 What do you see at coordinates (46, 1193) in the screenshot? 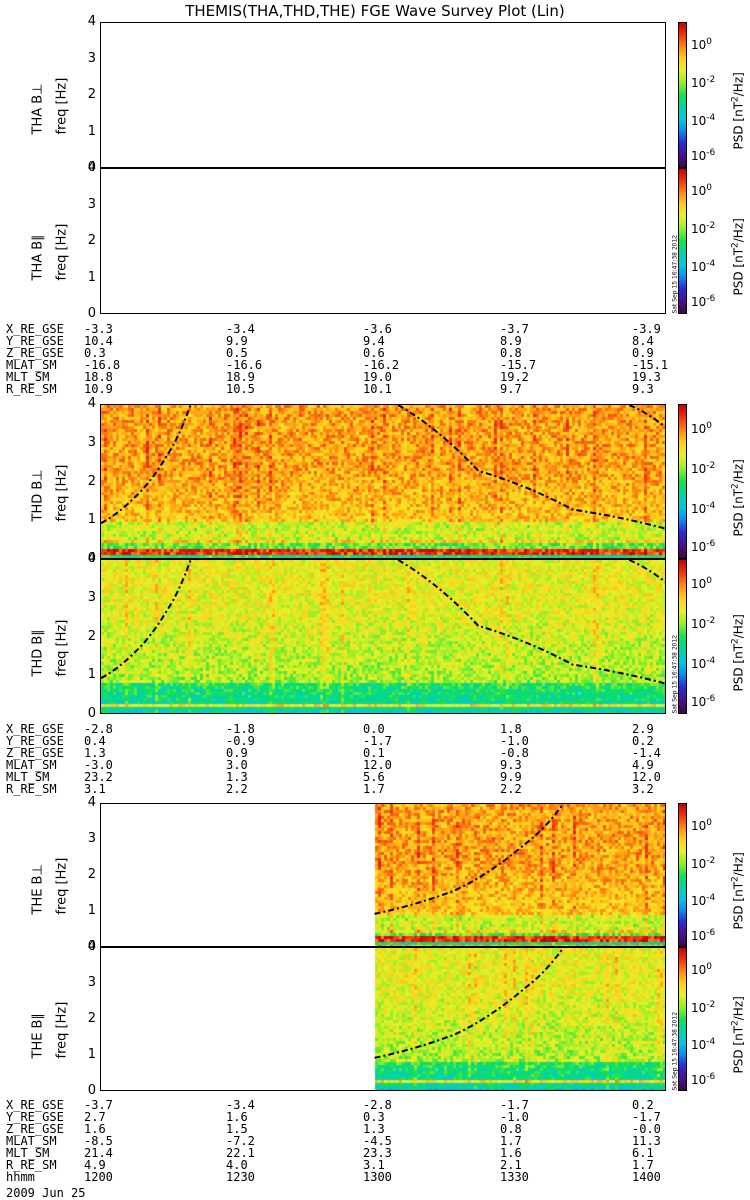
I see `date-label: 2009 Jun 25` at bounding box center [46, 1193].